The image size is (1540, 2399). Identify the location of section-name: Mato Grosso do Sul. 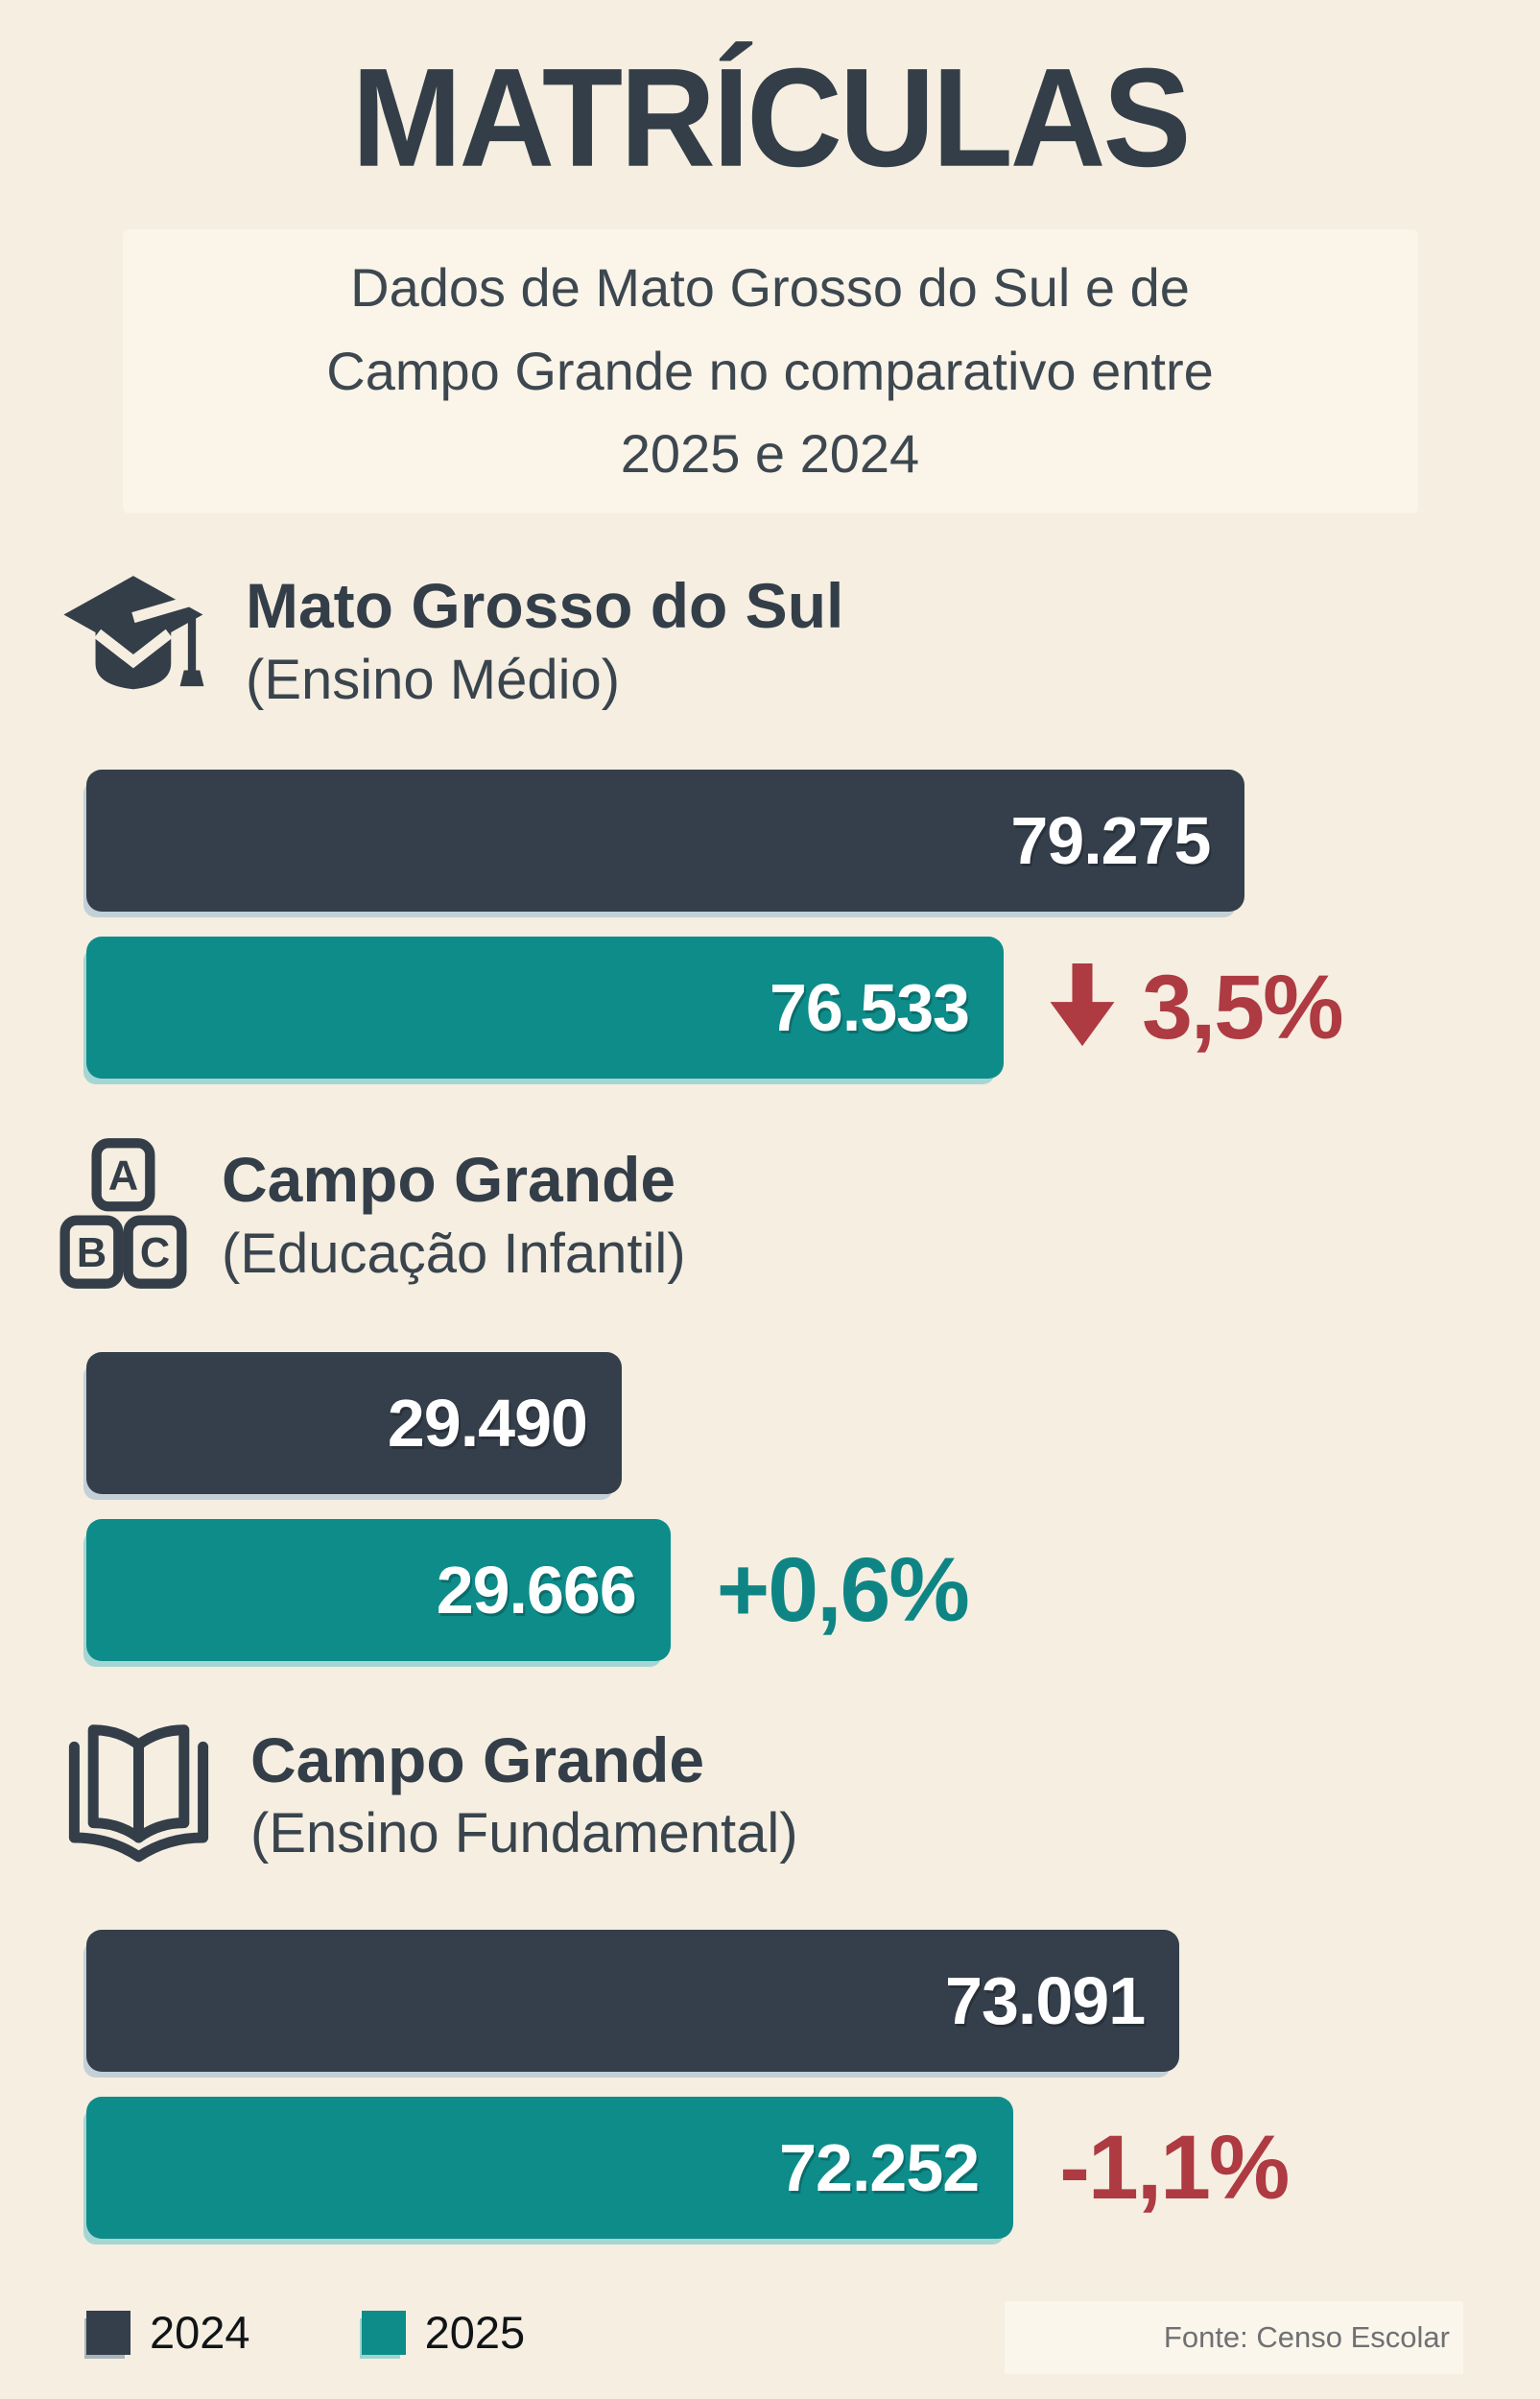
(545, 606).